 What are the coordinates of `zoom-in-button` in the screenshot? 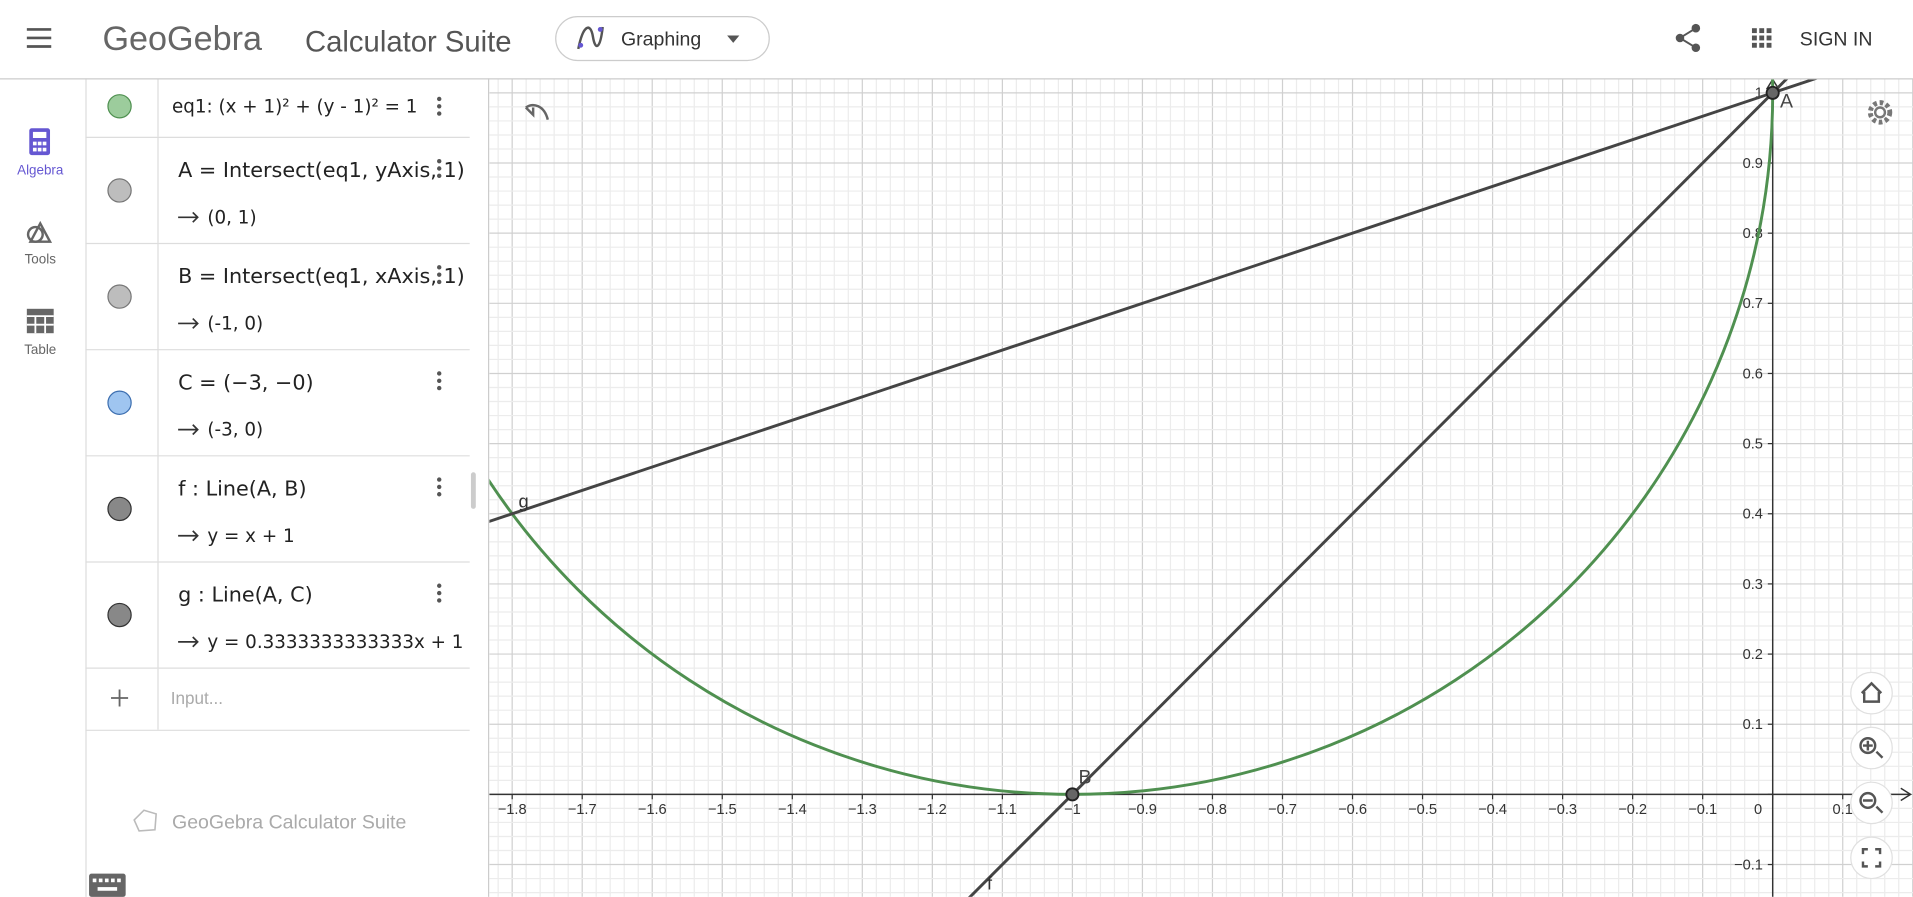 It's located at (1871, 748).